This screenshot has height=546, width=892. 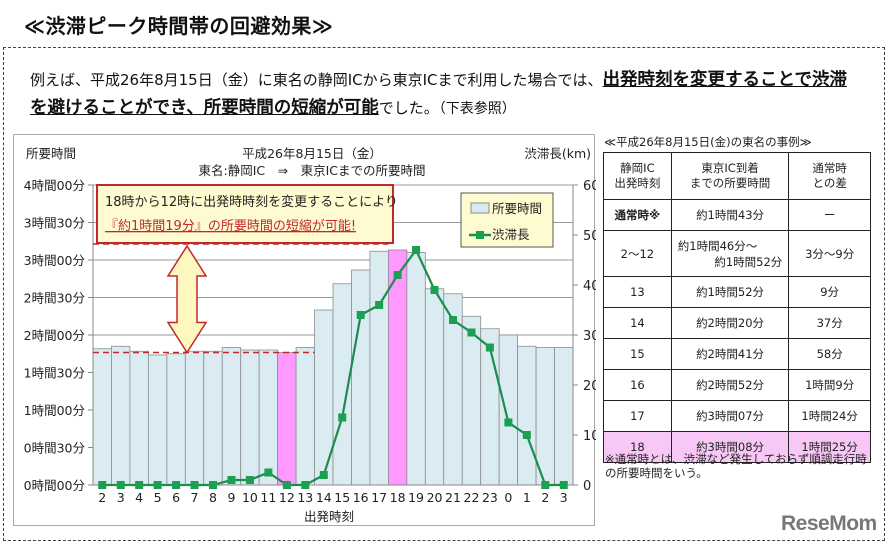 I want to click on x-tick-label: 11, so click(x=268, y=497).